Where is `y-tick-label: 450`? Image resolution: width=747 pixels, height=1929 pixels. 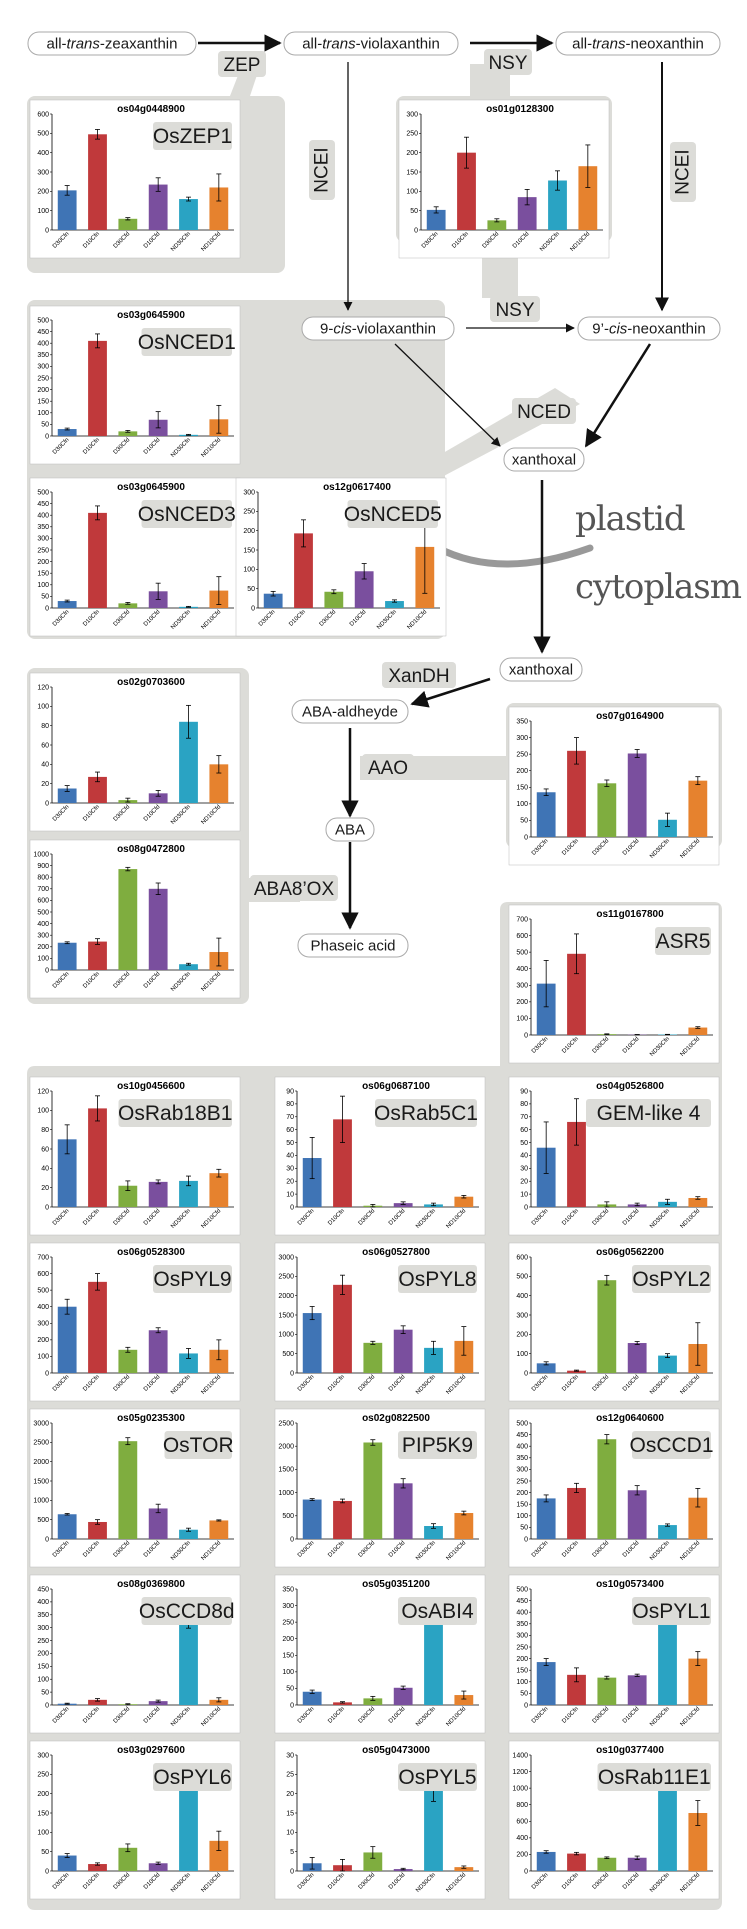 y-tick-label: 450 is located at coordinates (43, 1589).